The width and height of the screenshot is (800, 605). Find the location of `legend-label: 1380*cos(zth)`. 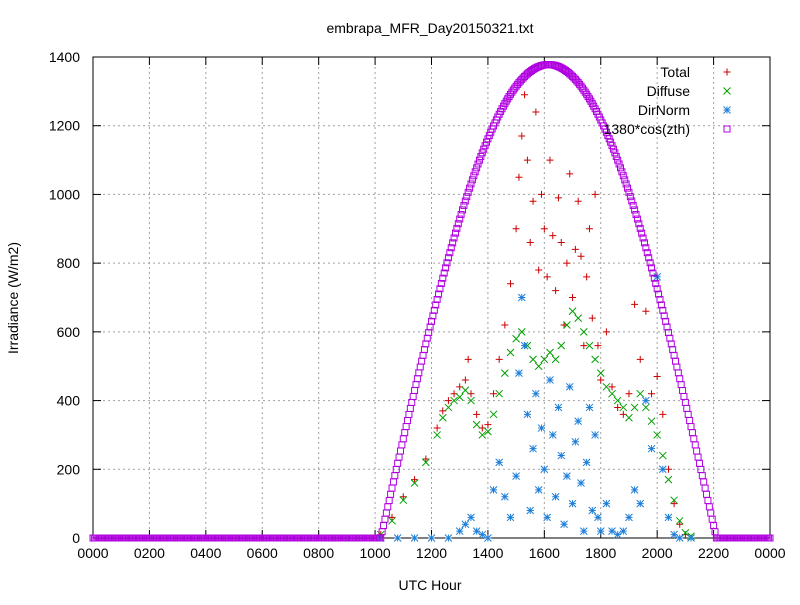

legend-label: 1380*cos(zth) is located at coordinates (647, 129).